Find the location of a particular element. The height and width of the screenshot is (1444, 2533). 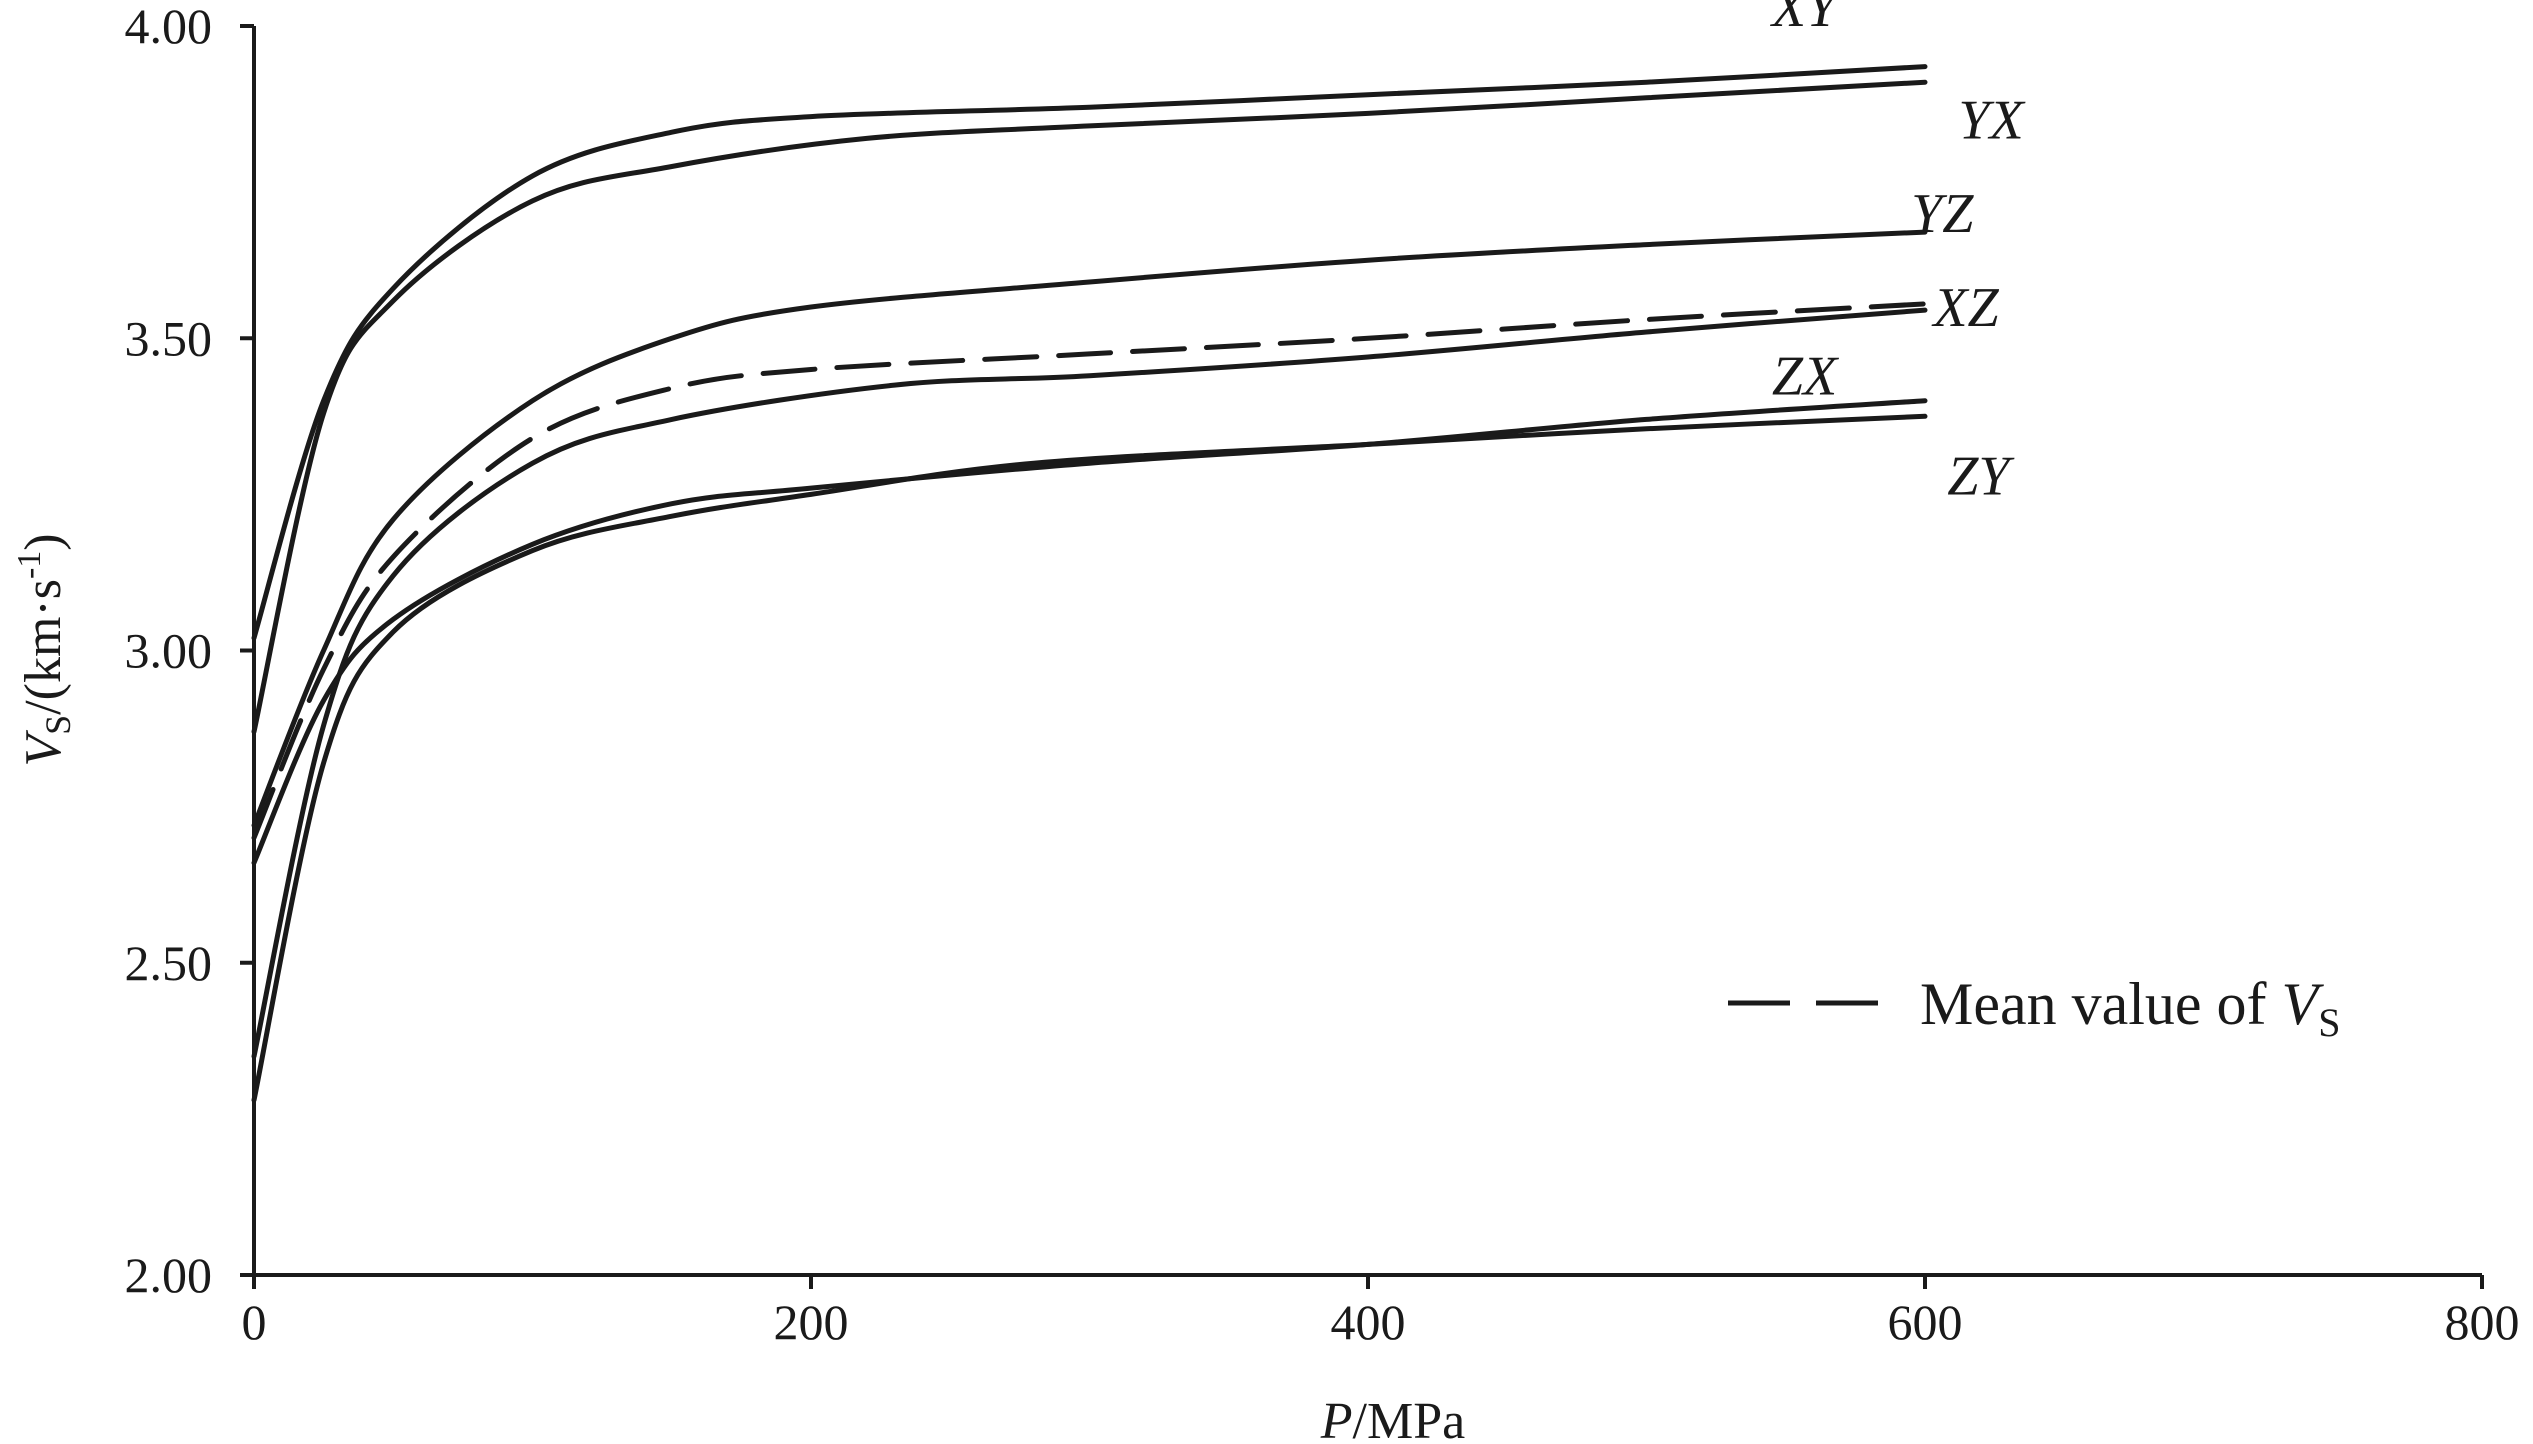

y-axis-title-exp: -1 is located at coordinates (29, 565).